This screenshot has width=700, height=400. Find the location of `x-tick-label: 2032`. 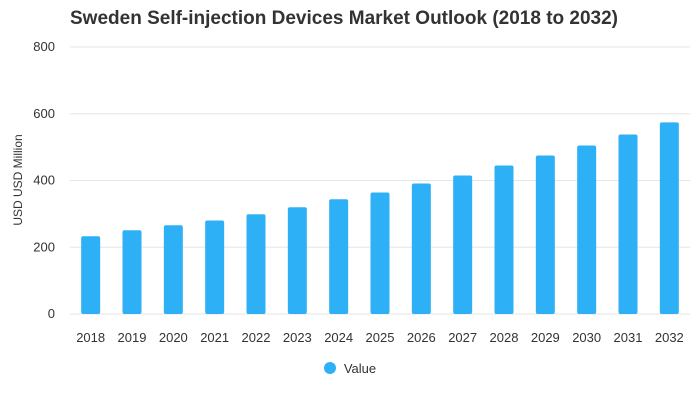

x-tick-label: 2032 is located at coordinates (669, 337).